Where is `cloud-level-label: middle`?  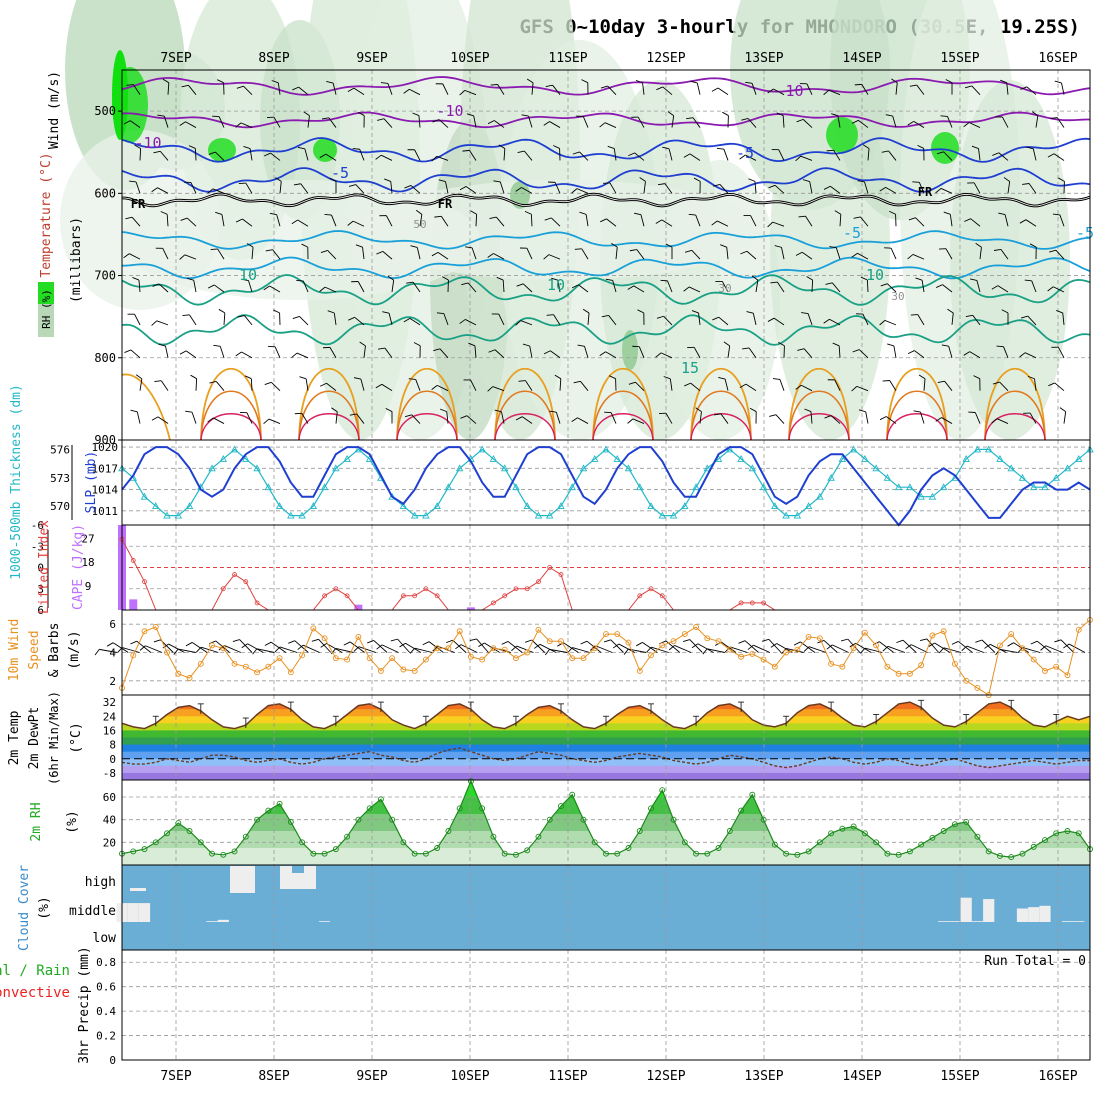
cloud-level-label: middle is located at coordinates (92, 911).